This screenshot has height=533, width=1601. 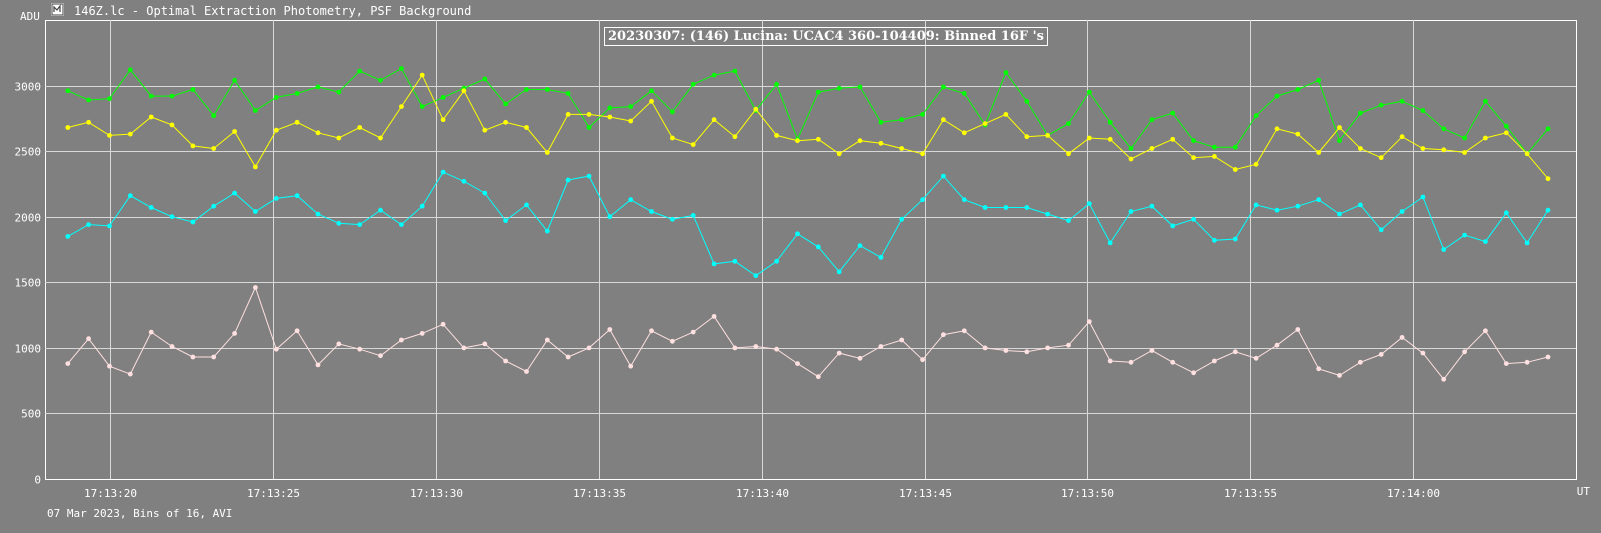 What do you see at coordinates (1250, 493) in the screenshot?
I see `x-tick-label: 17:13:55` at bounding box center [1250, 493].